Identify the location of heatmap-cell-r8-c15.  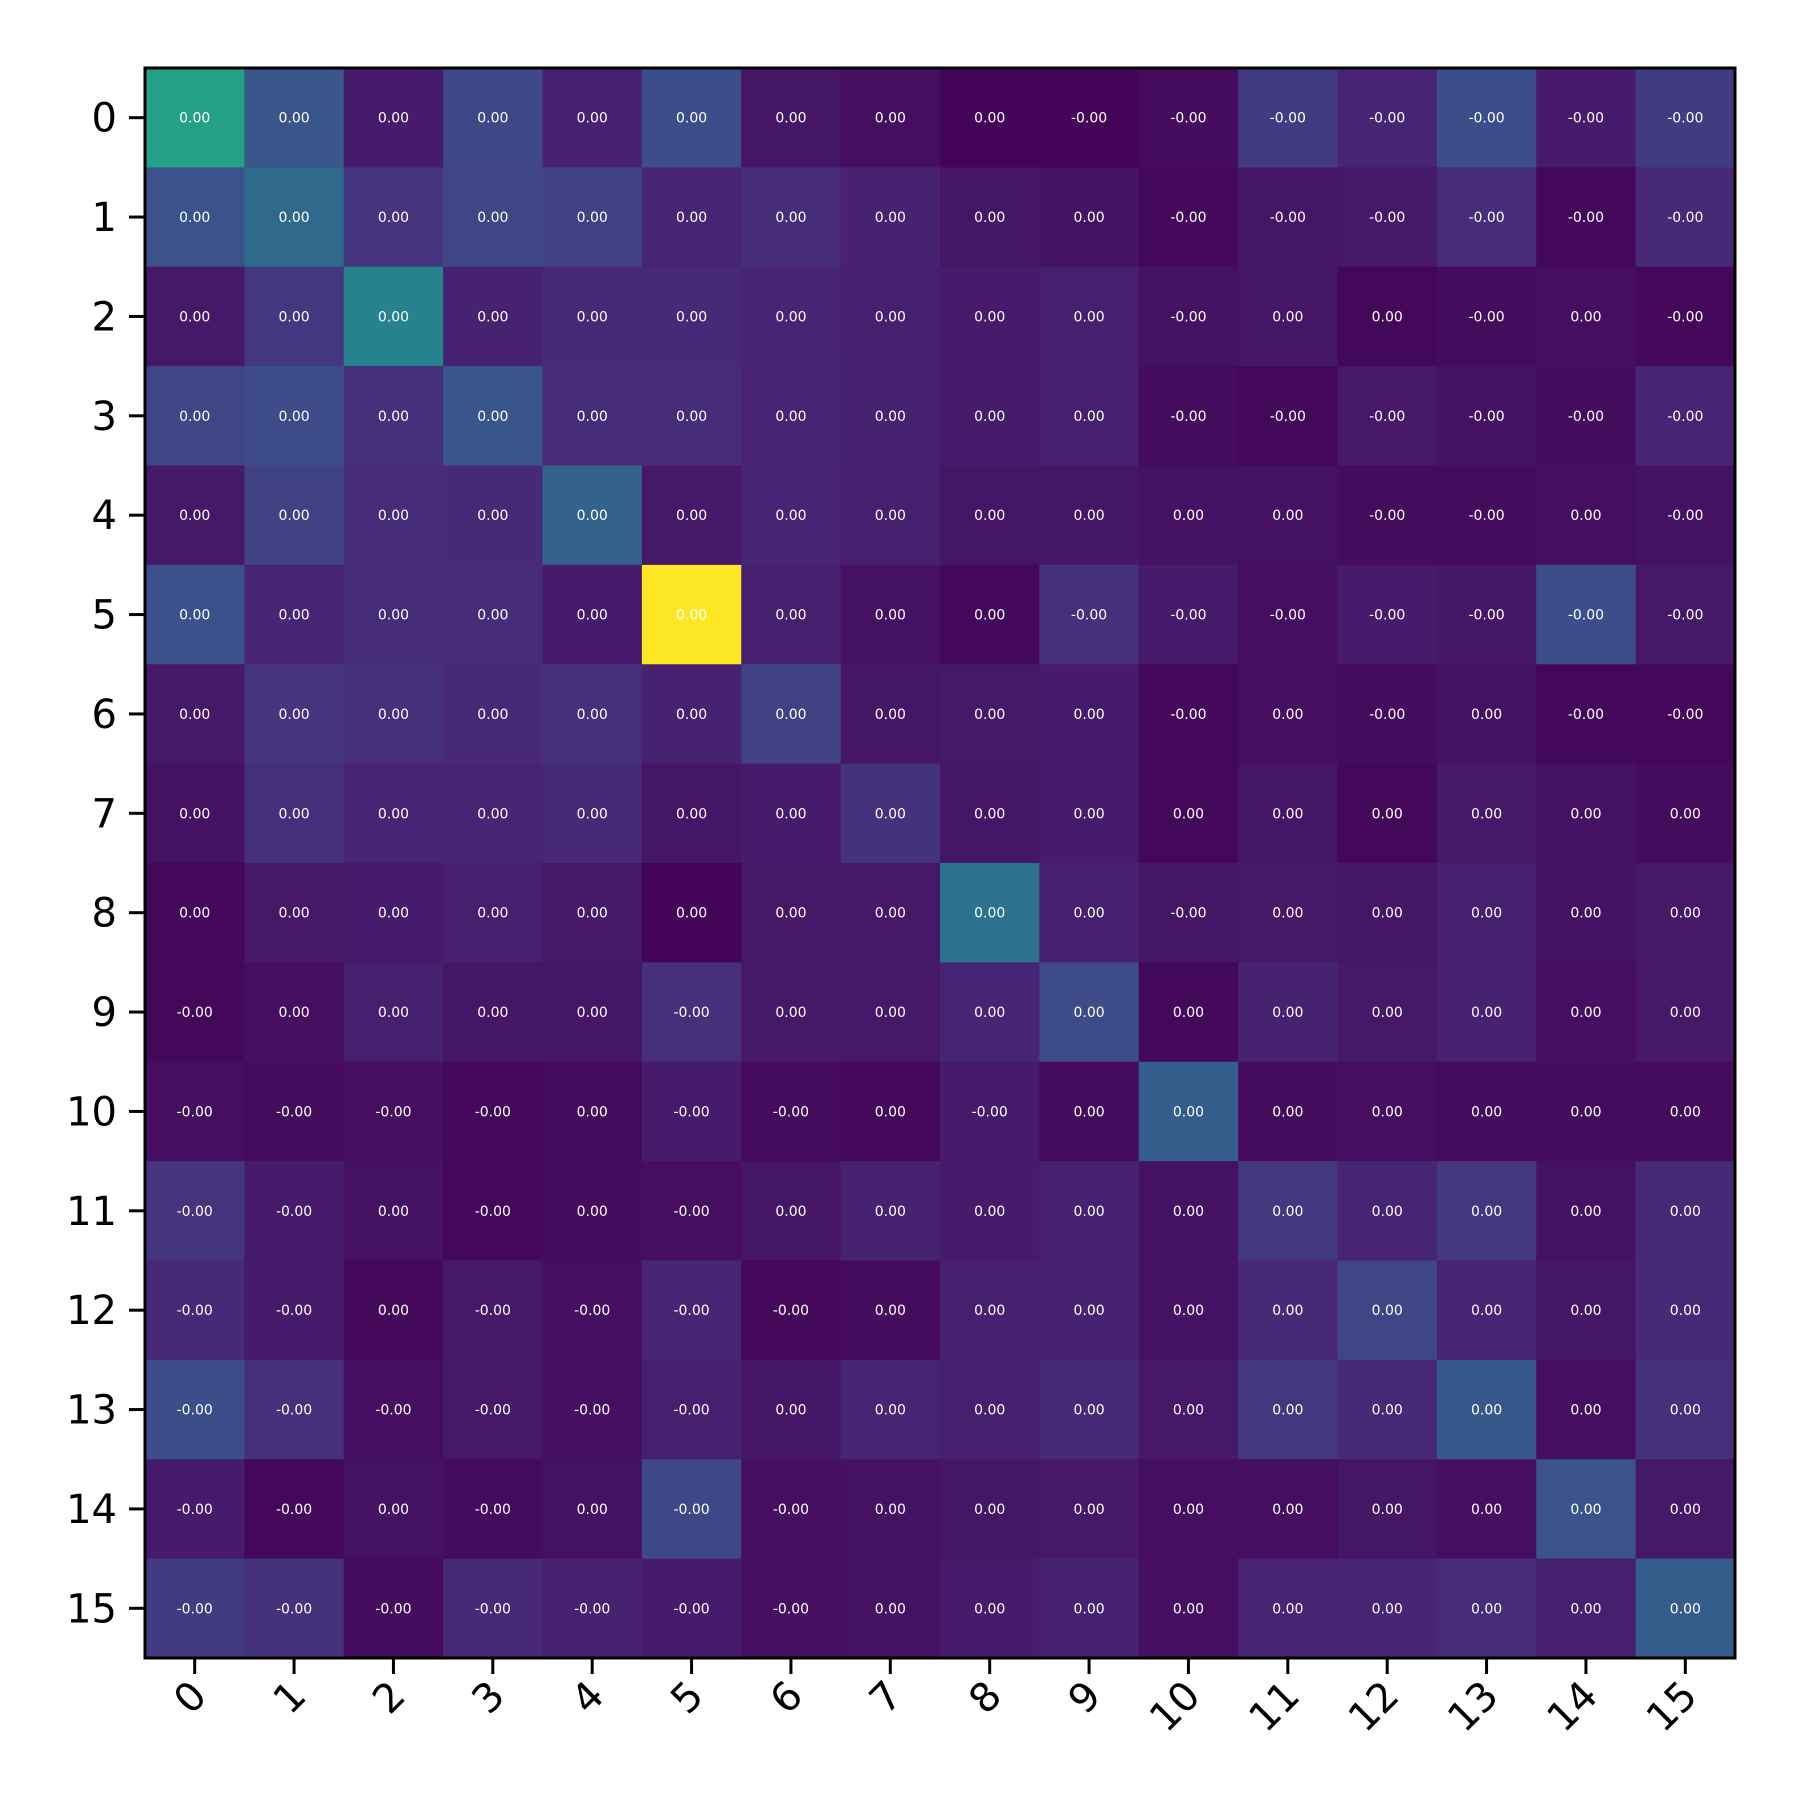
(1685, 913).